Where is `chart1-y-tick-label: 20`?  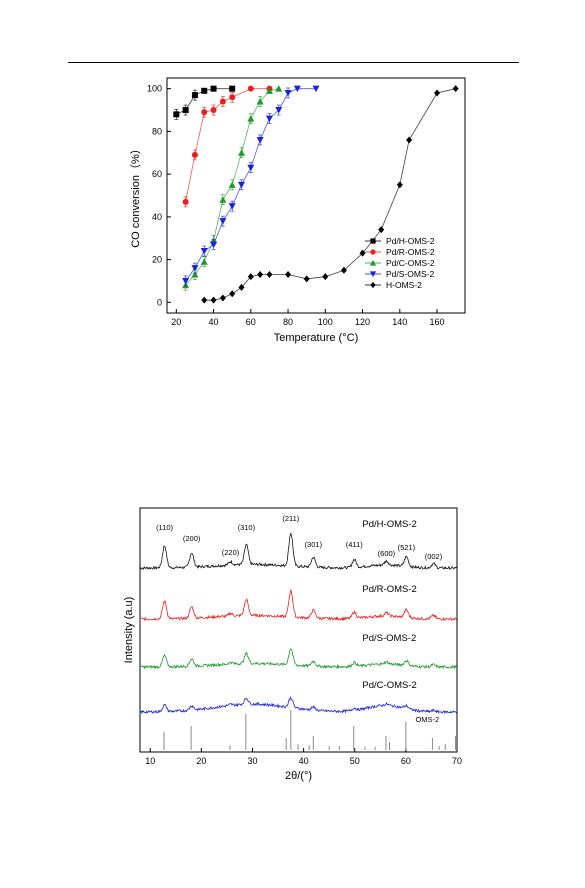 chart1-y-tick-label: 20 is located at coordinates (157, 260).